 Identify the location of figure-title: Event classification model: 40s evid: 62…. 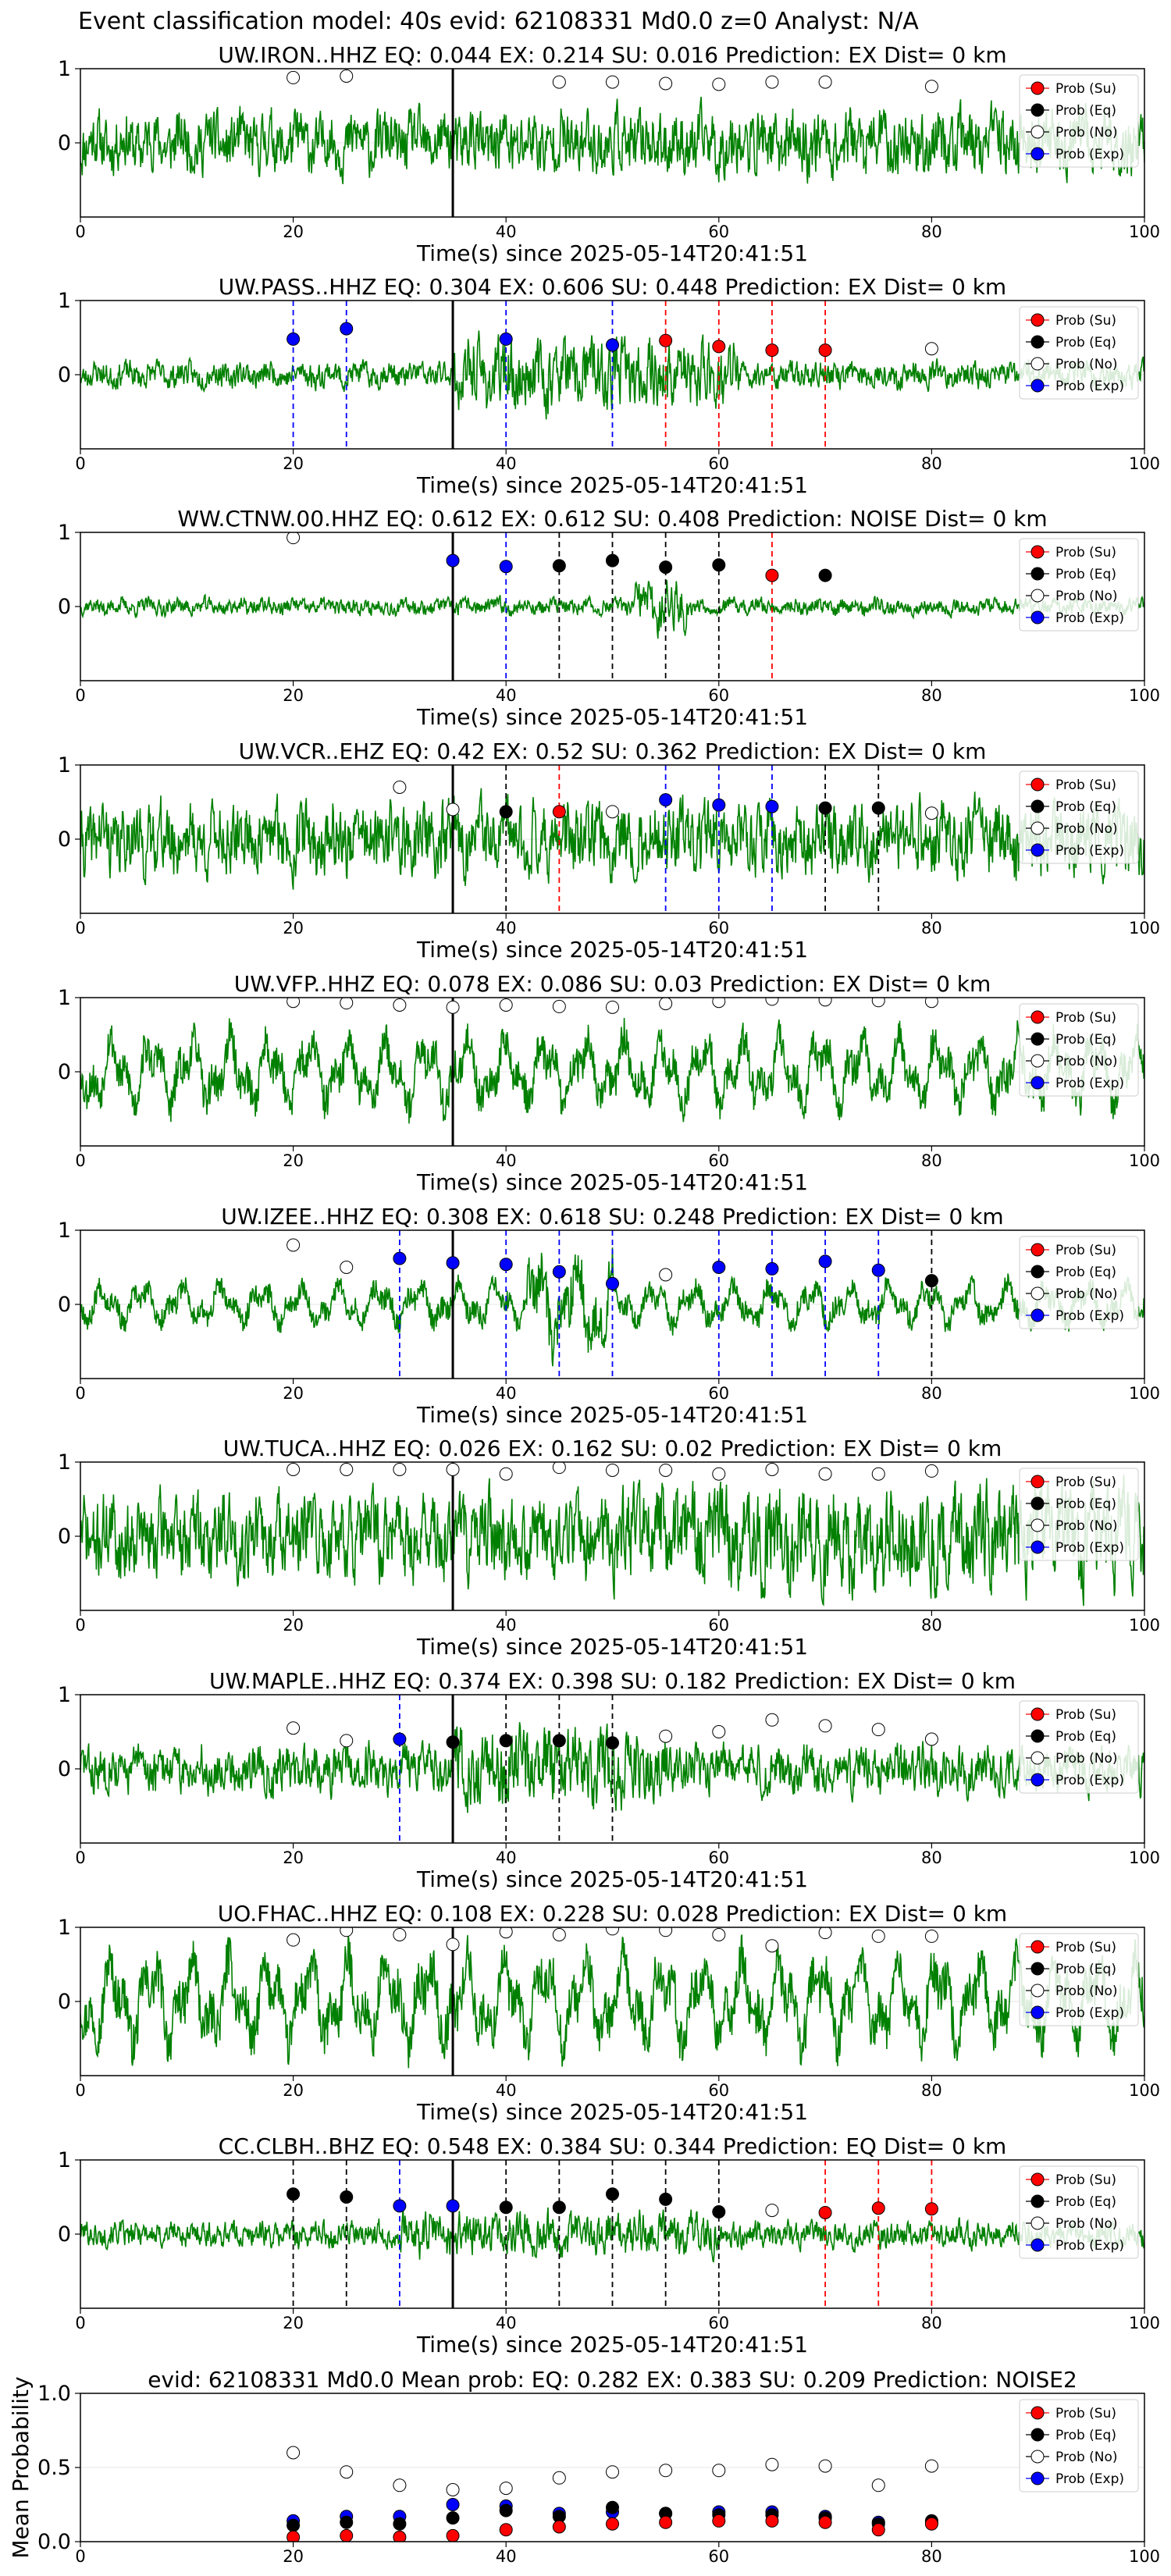
(498, 21).